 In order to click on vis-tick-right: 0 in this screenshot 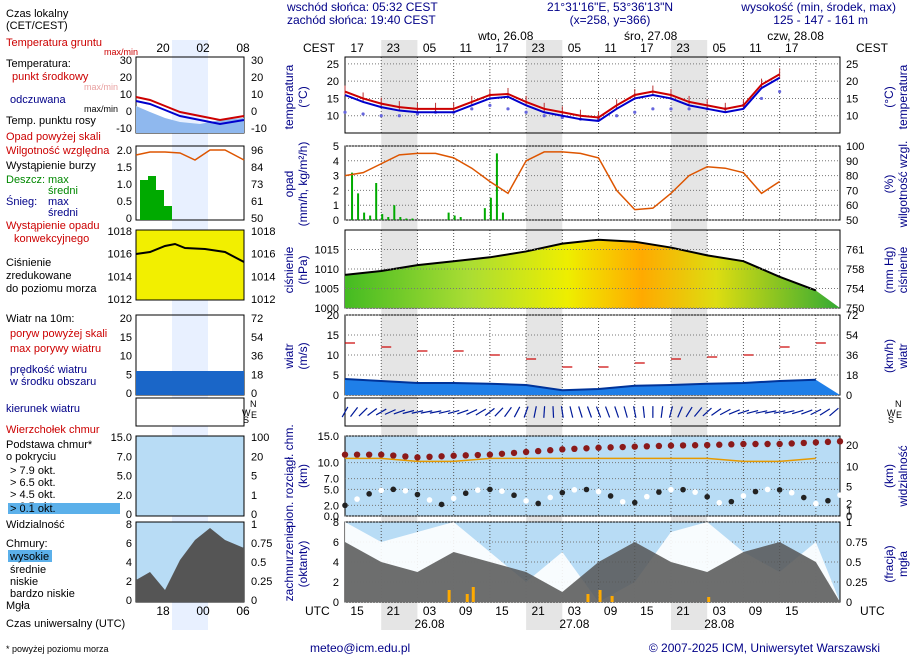, I will do `click(849, 517)`.